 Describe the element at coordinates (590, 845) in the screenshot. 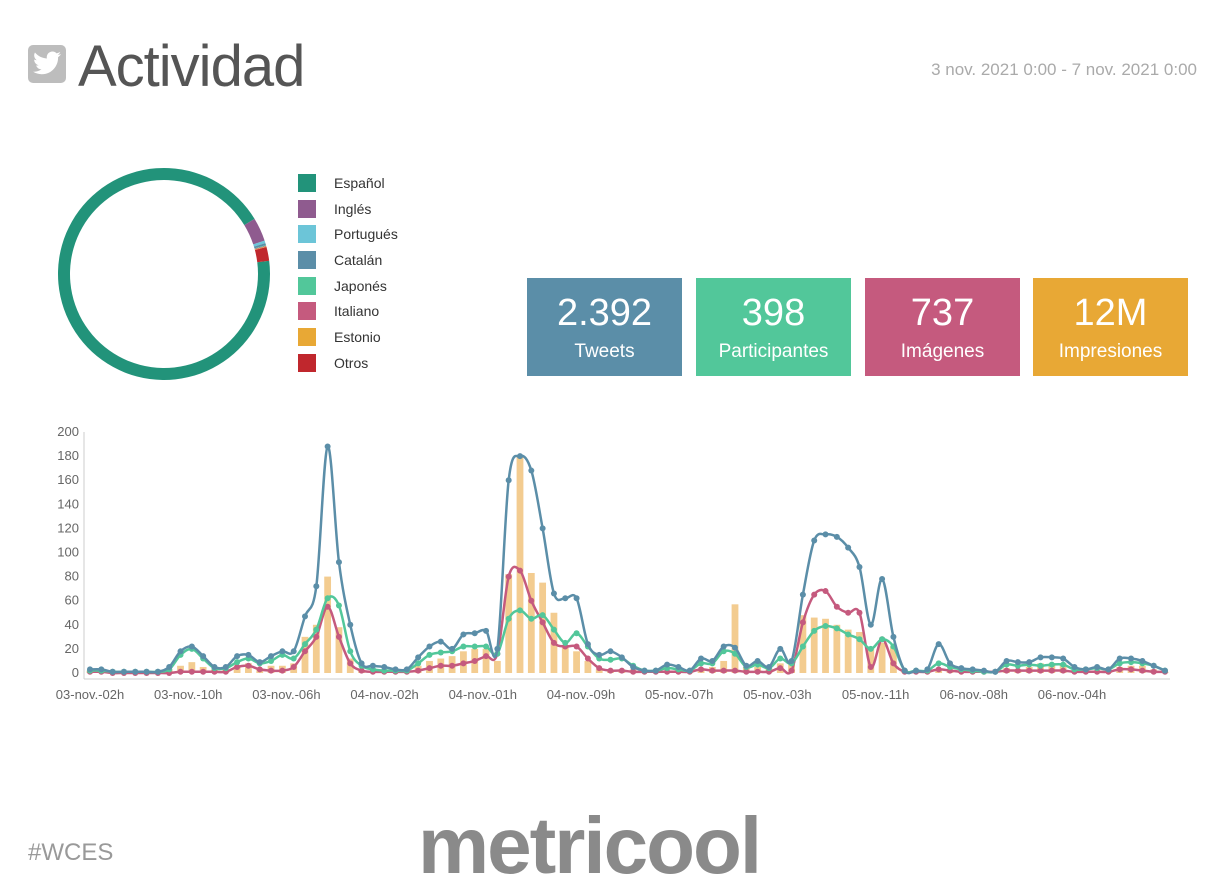

I see `metricool-logo: metricool` at that location.